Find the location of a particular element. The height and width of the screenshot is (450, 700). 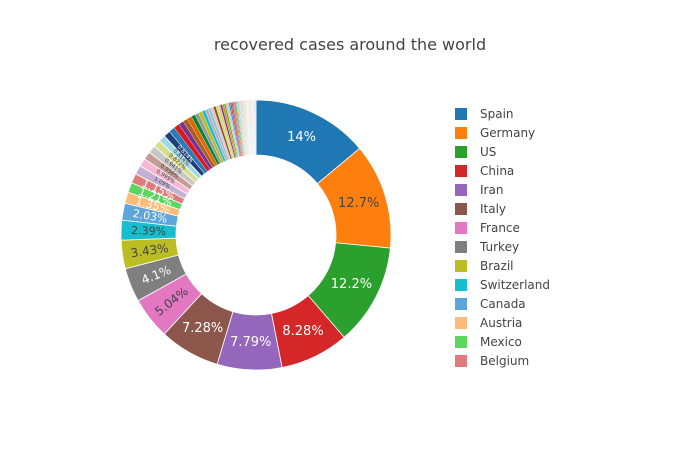

slice-label-italy: 7.28% is located at coordinates (202, 328).